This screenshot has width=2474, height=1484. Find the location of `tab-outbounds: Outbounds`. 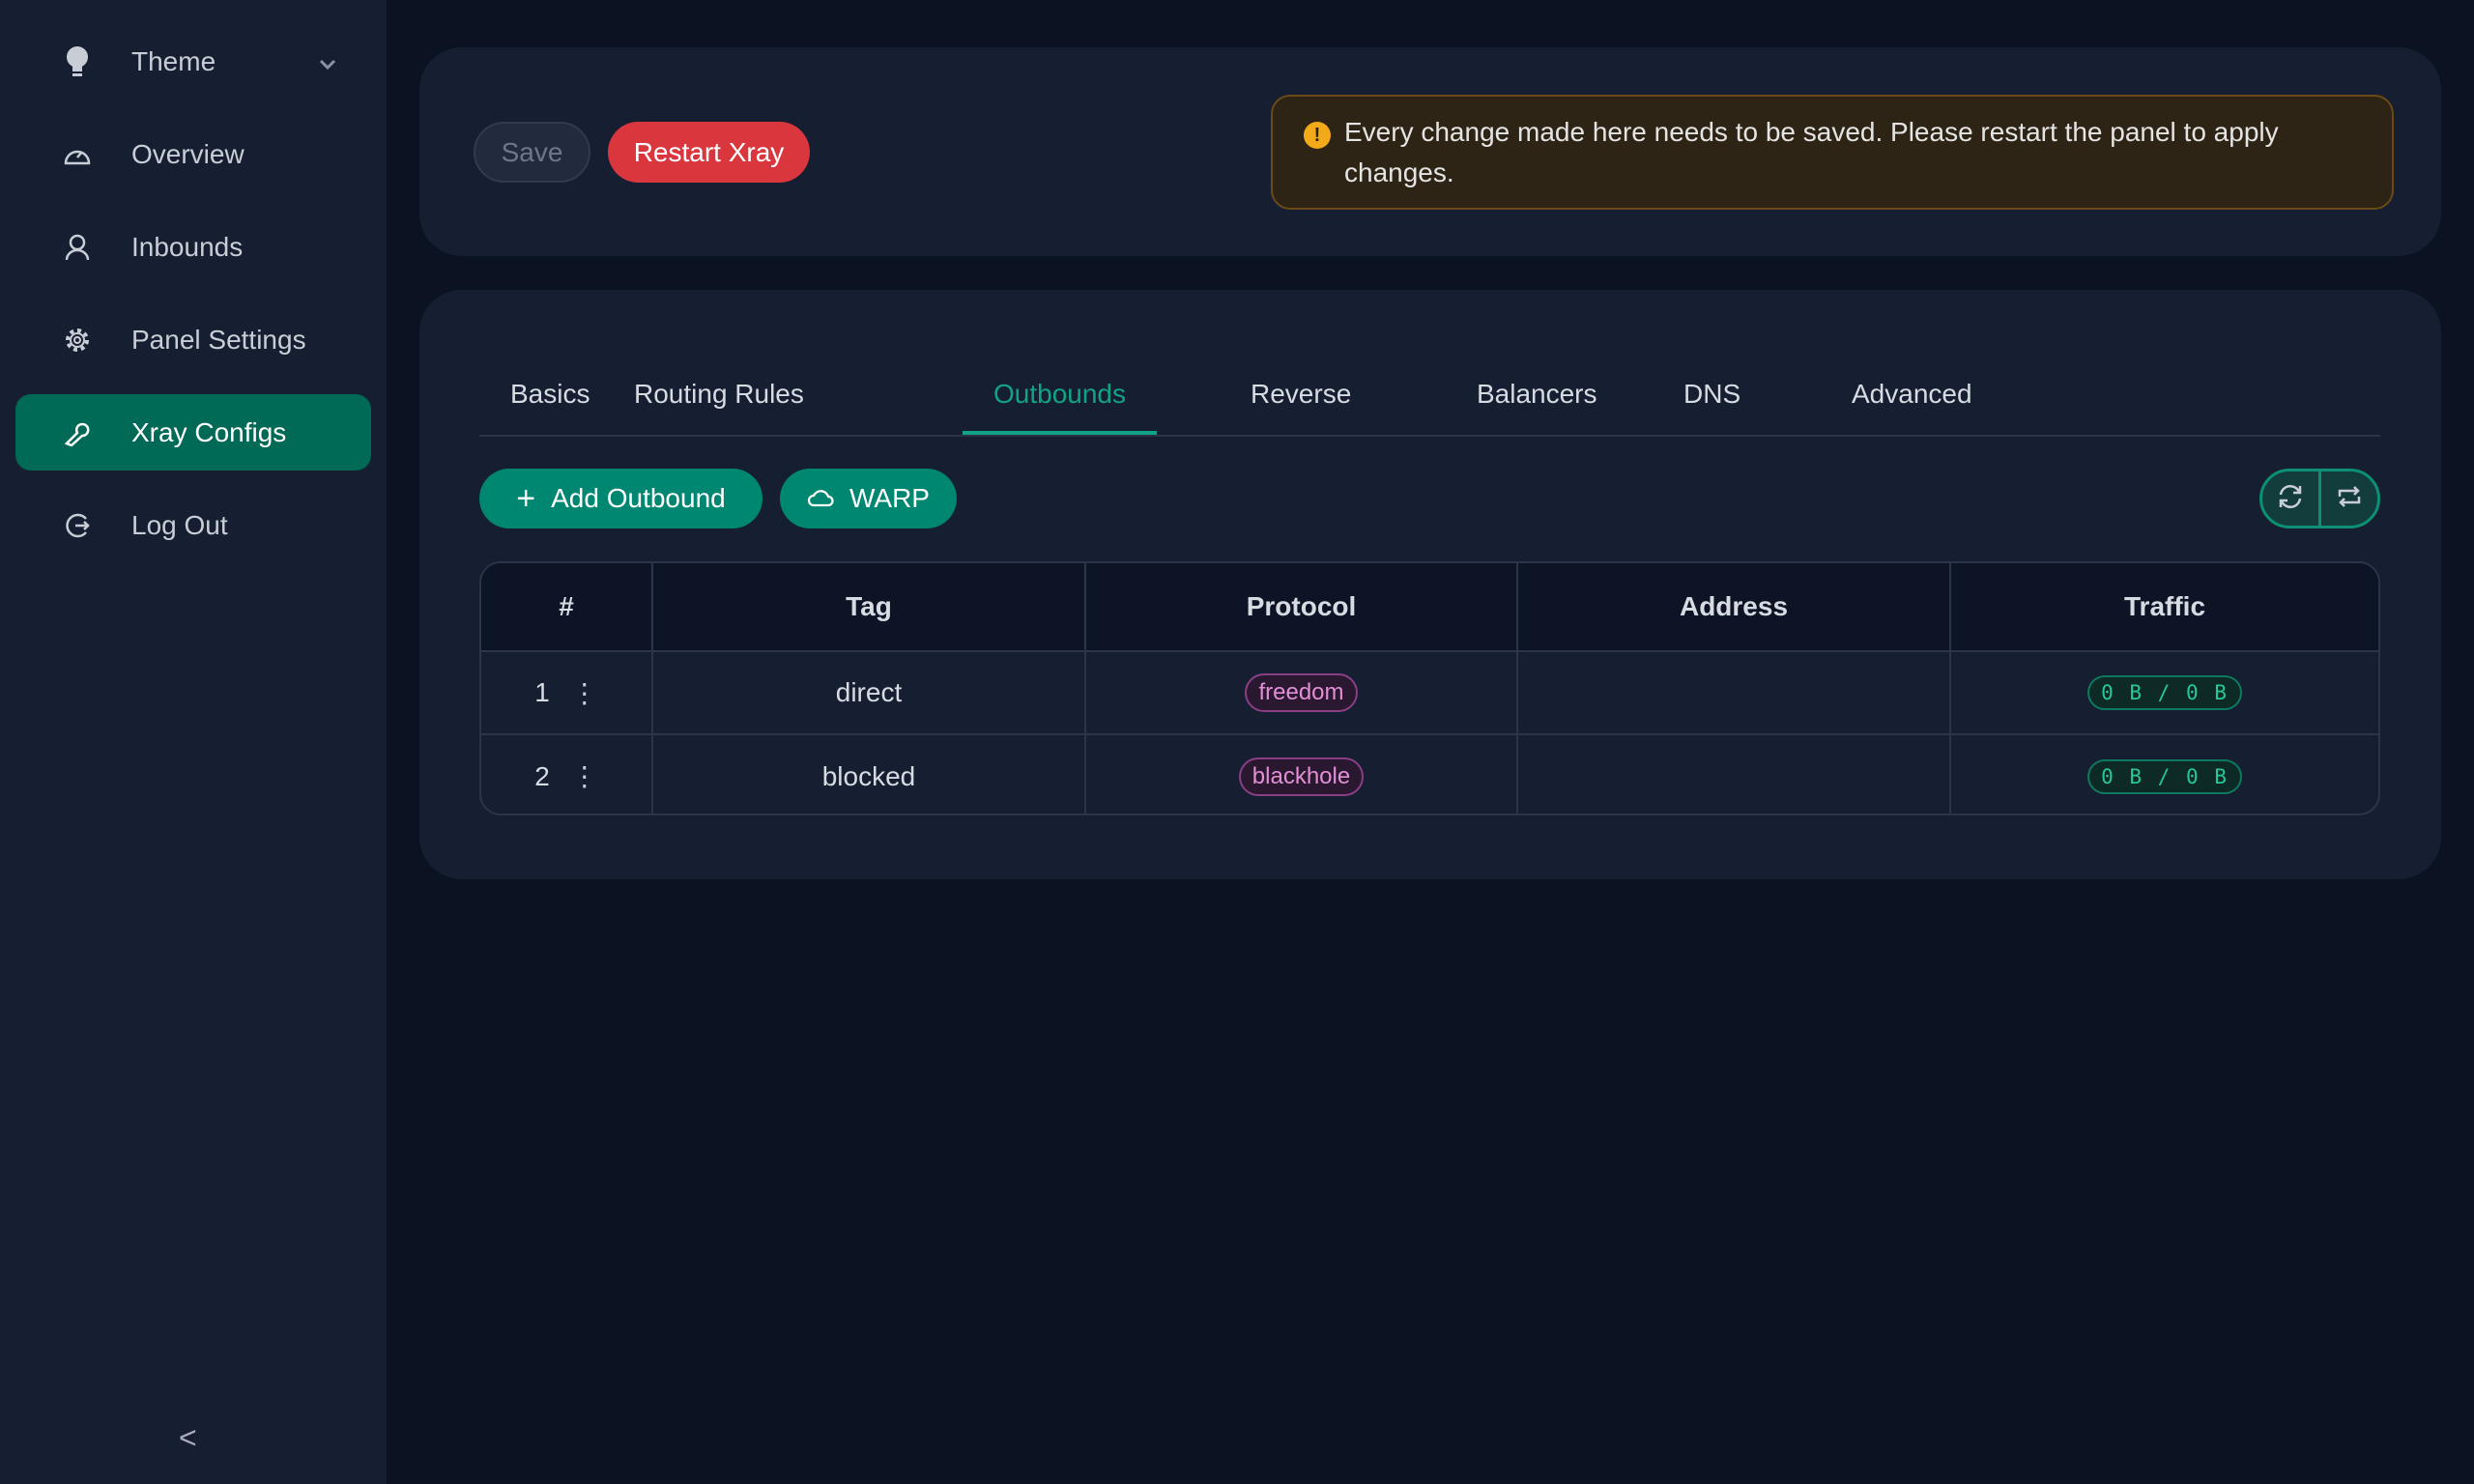

tab-outbounds: Outbounds is located at coordinates (1060, 407).